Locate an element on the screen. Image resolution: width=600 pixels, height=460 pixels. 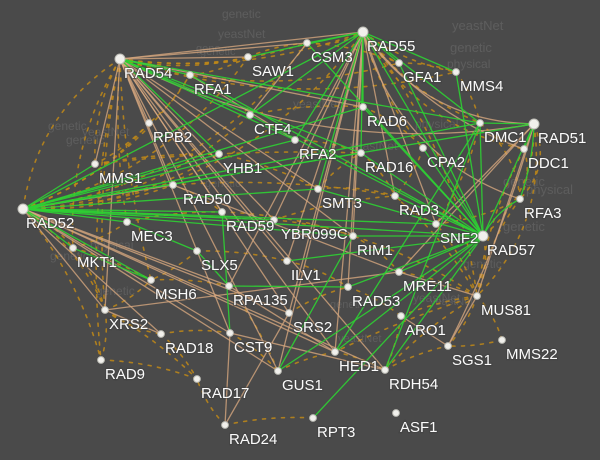
edge-genetic-interaction-MUS81-MMS22 is located at coordinates (489, 318).